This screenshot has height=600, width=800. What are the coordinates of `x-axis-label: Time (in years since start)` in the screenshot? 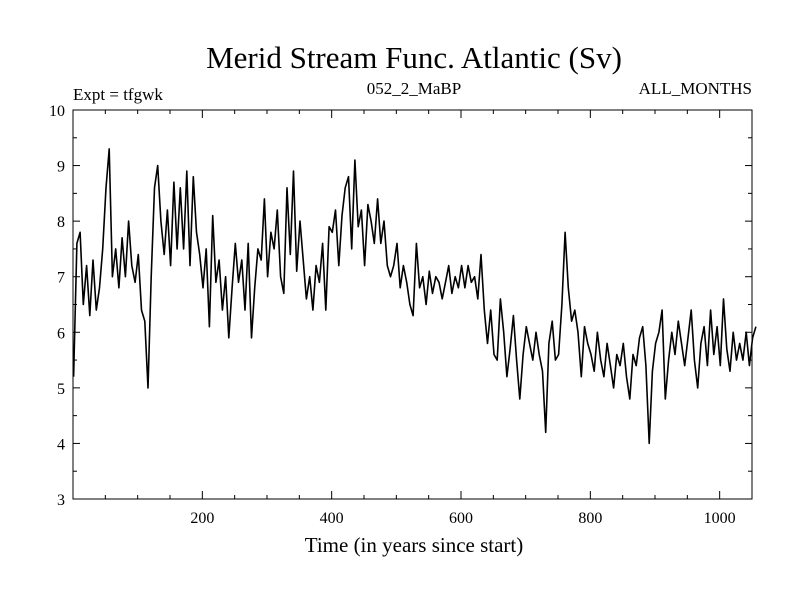 It's located at (414, 545).